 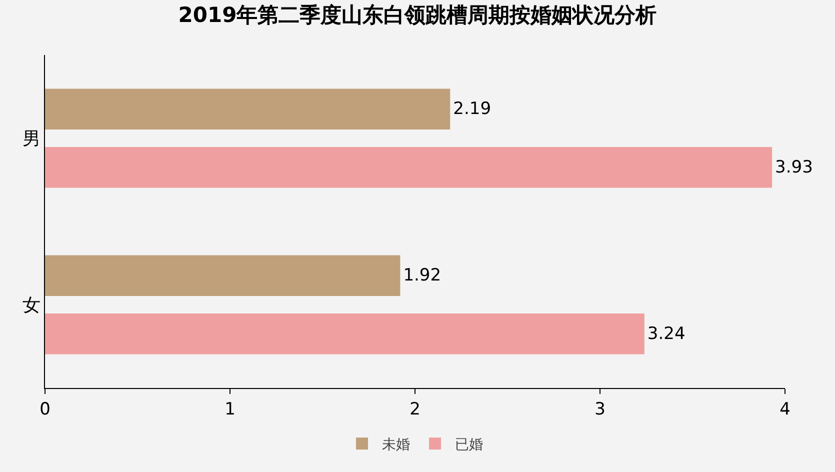 I want to click on y-tick-label: 女, so click(x=31, y=305).